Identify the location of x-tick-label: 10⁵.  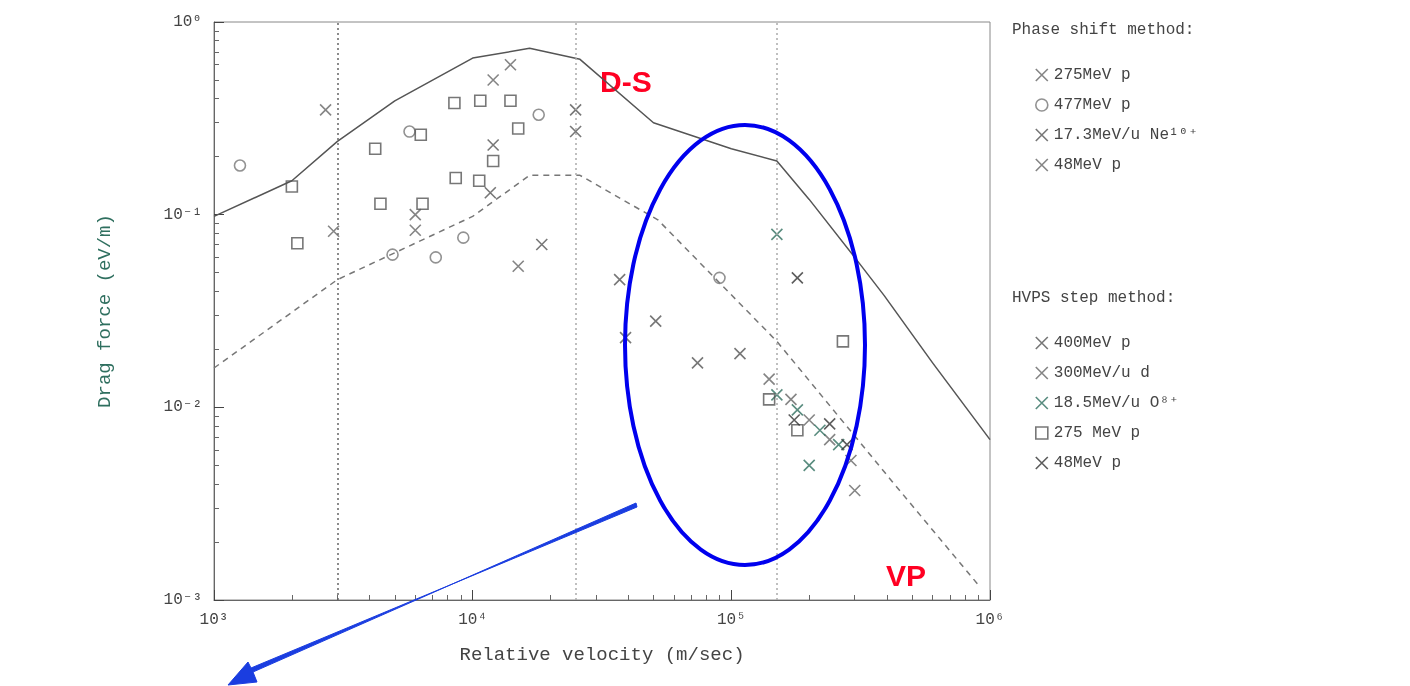
(731, 620).